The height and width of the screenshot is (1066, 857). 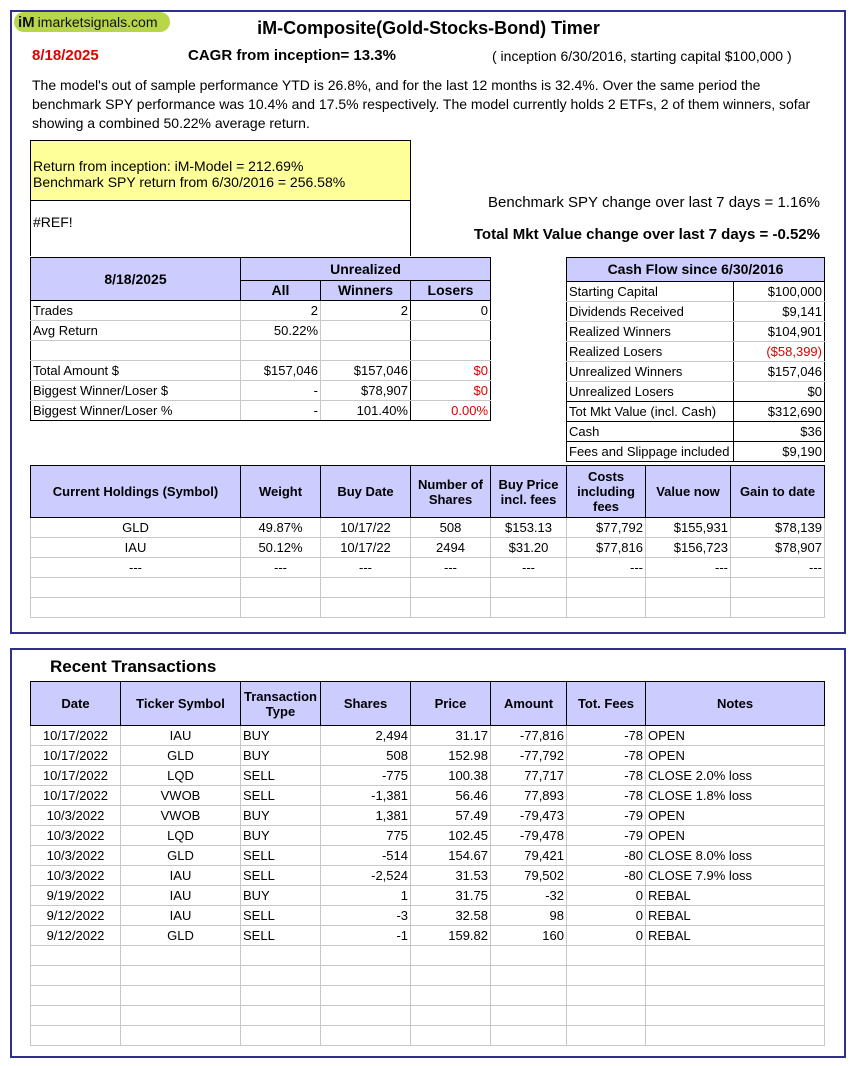 I want to click on cell: -80, so click(x=606, y=855).